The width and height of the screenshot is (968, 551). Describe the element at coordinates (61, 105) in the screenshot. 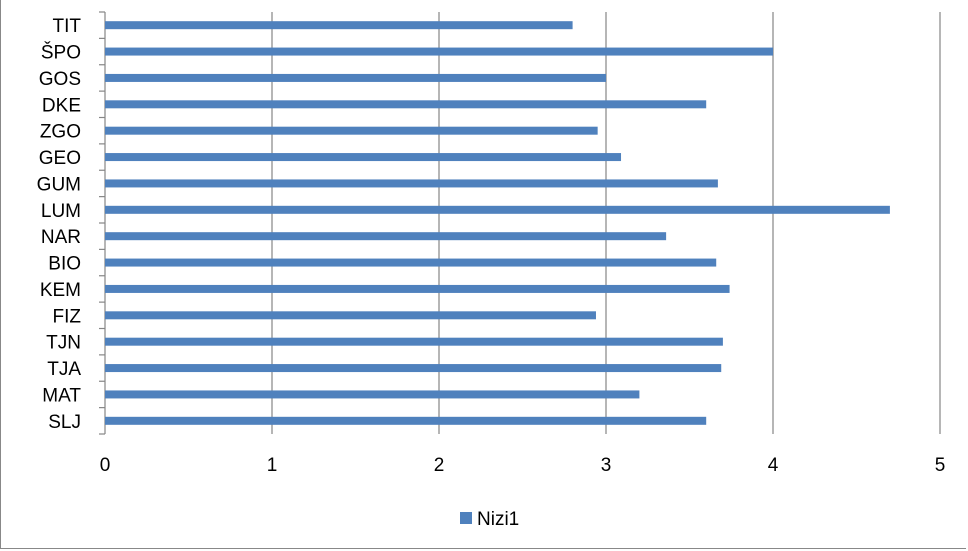

I see `category-label-dke: DKE` at that location.